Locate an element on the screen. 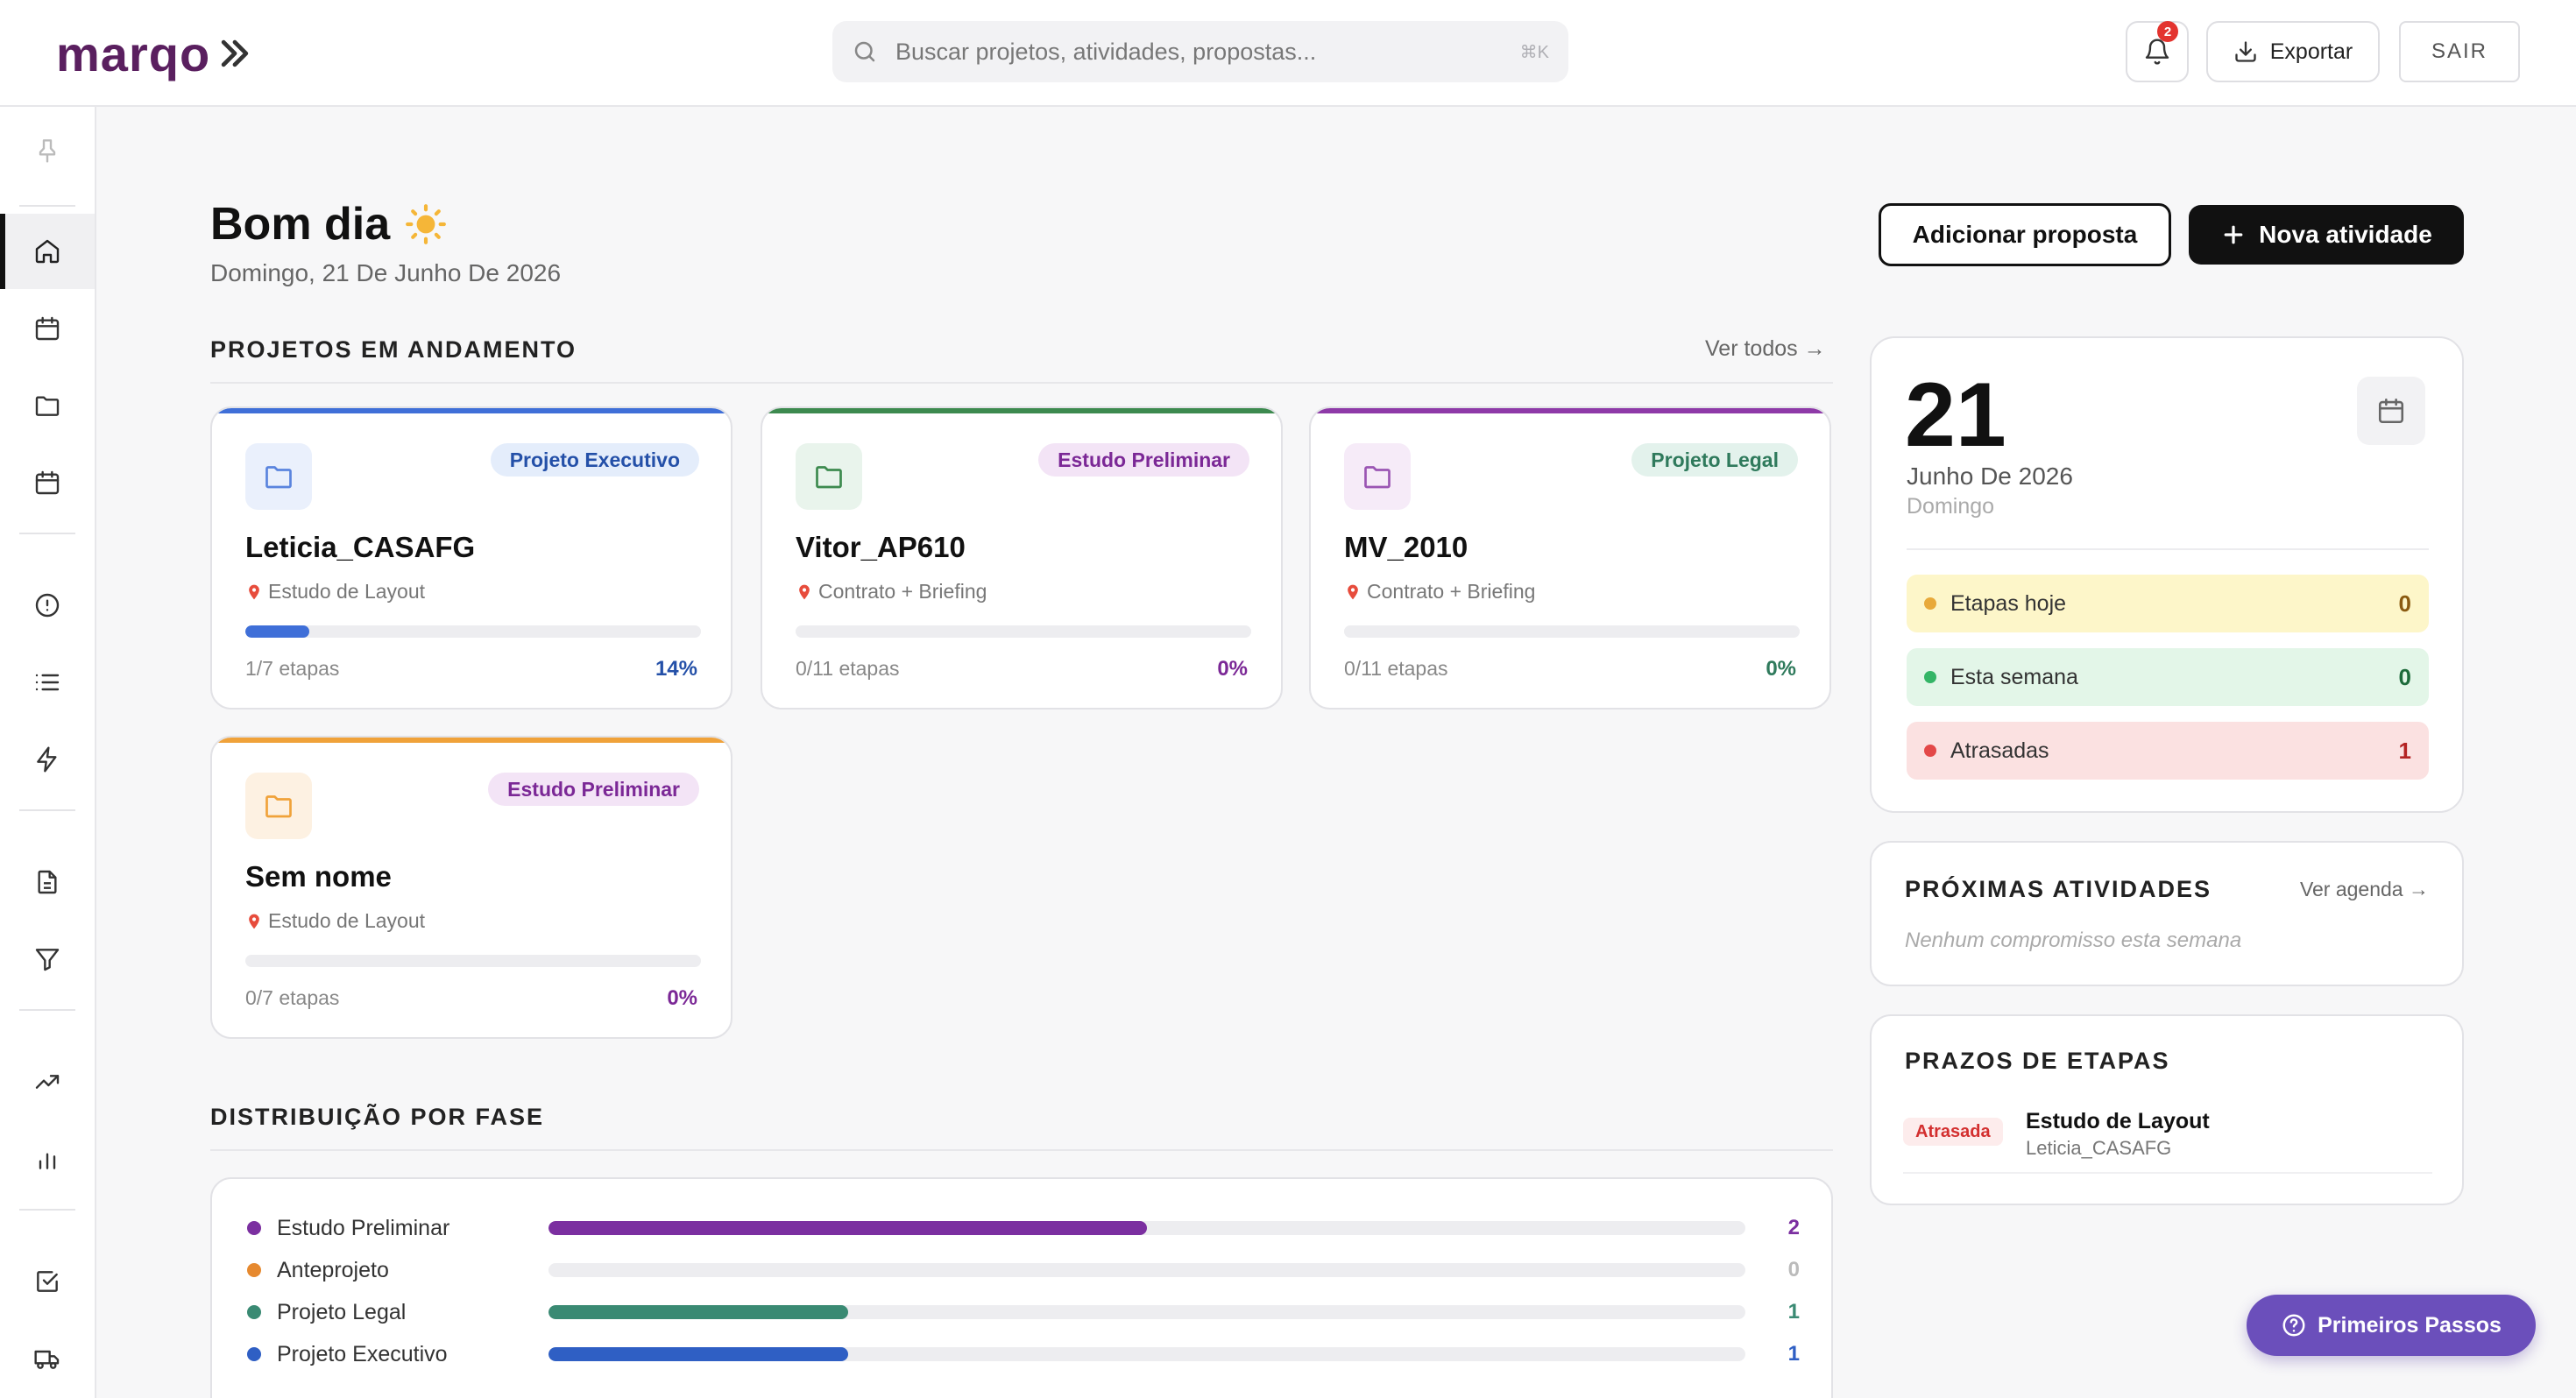 The image size is (2576, 1398). calendar-month-year: Junho De 2026 is located at coordinates (1990, 476).